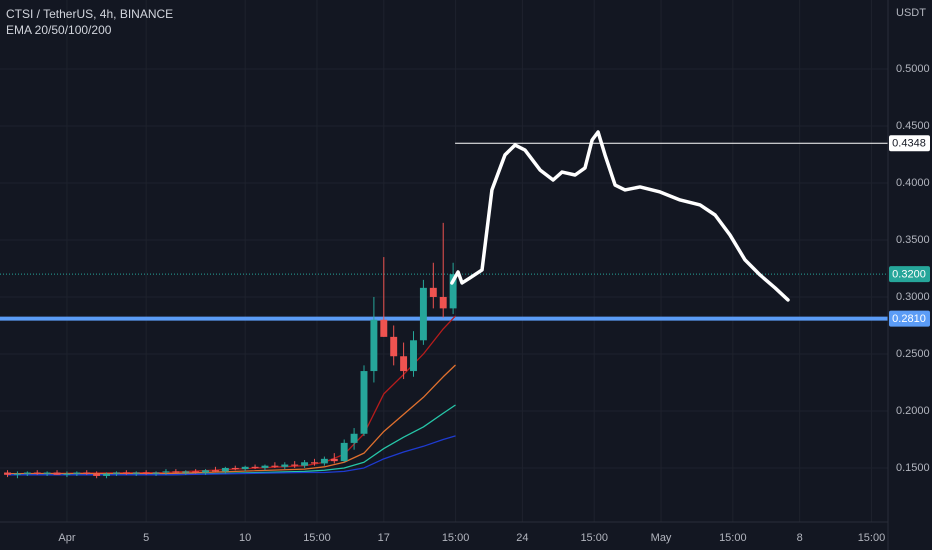 Image resolution: width=932 pixels, height=550 pixels. What do you see at coordinates (913, 297) in the screenshot?
I see `y-tick-label: 0.3000` at bounding box center [913, 297].